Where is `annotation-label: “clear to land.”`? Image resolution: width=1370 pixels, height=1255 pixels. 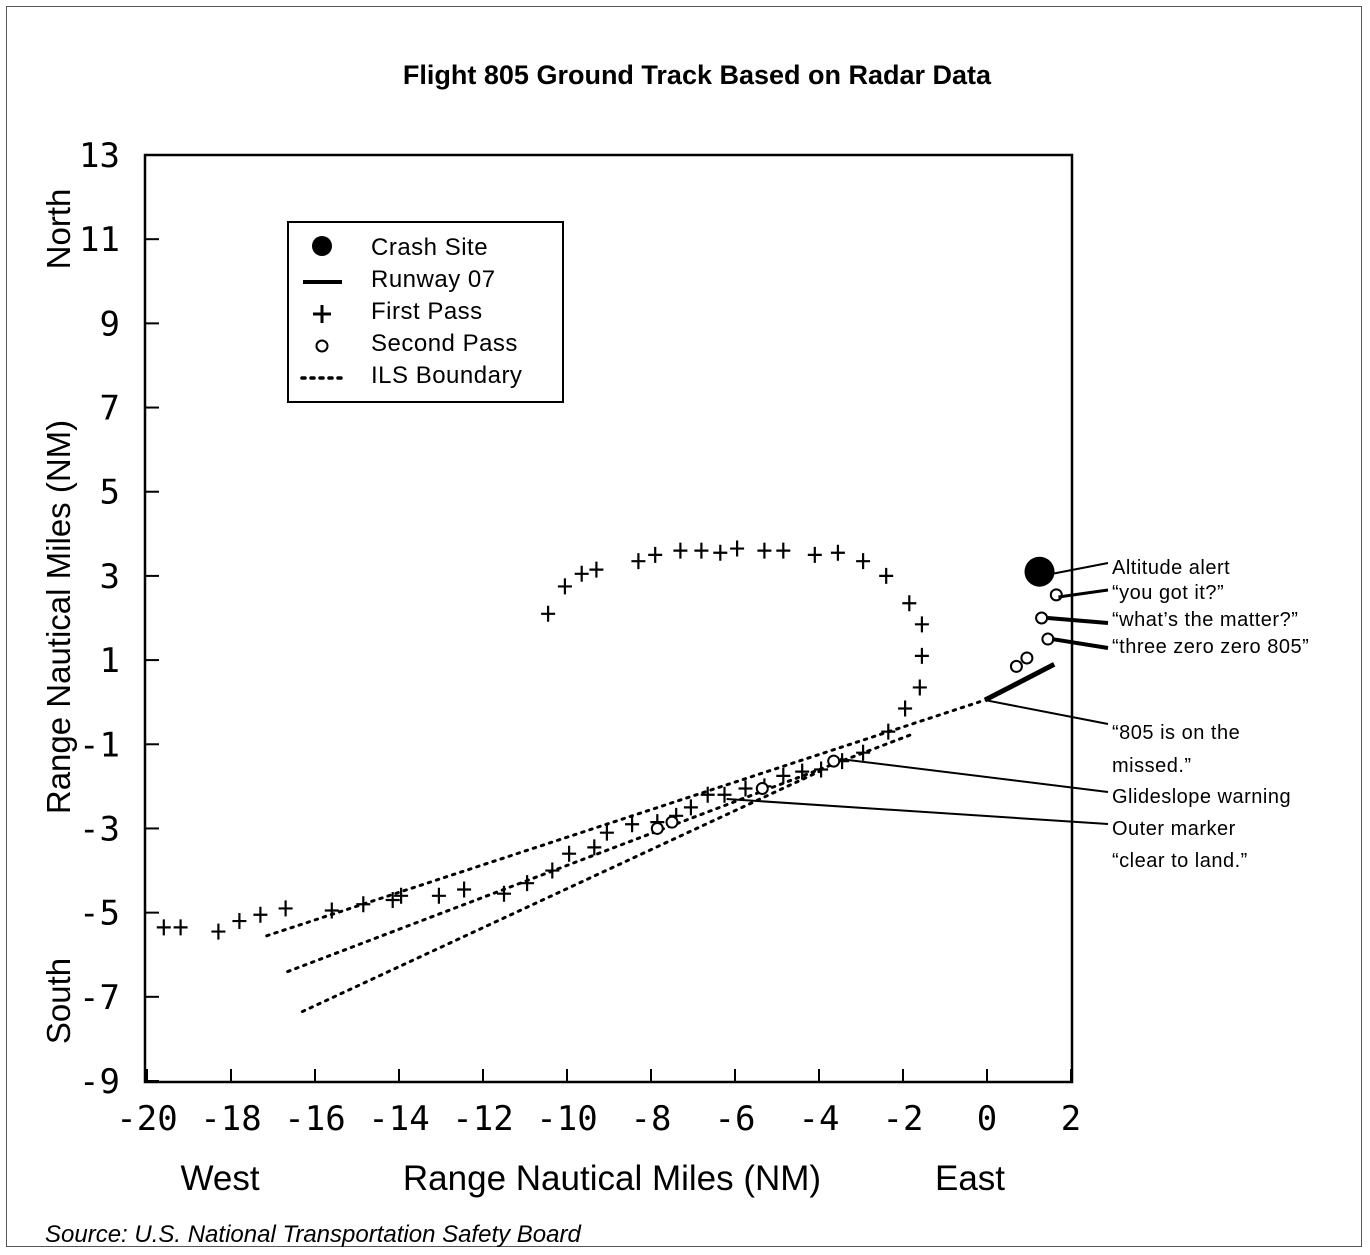 annotation-label: “clear to land.” is located at coordinates (1180, 861).